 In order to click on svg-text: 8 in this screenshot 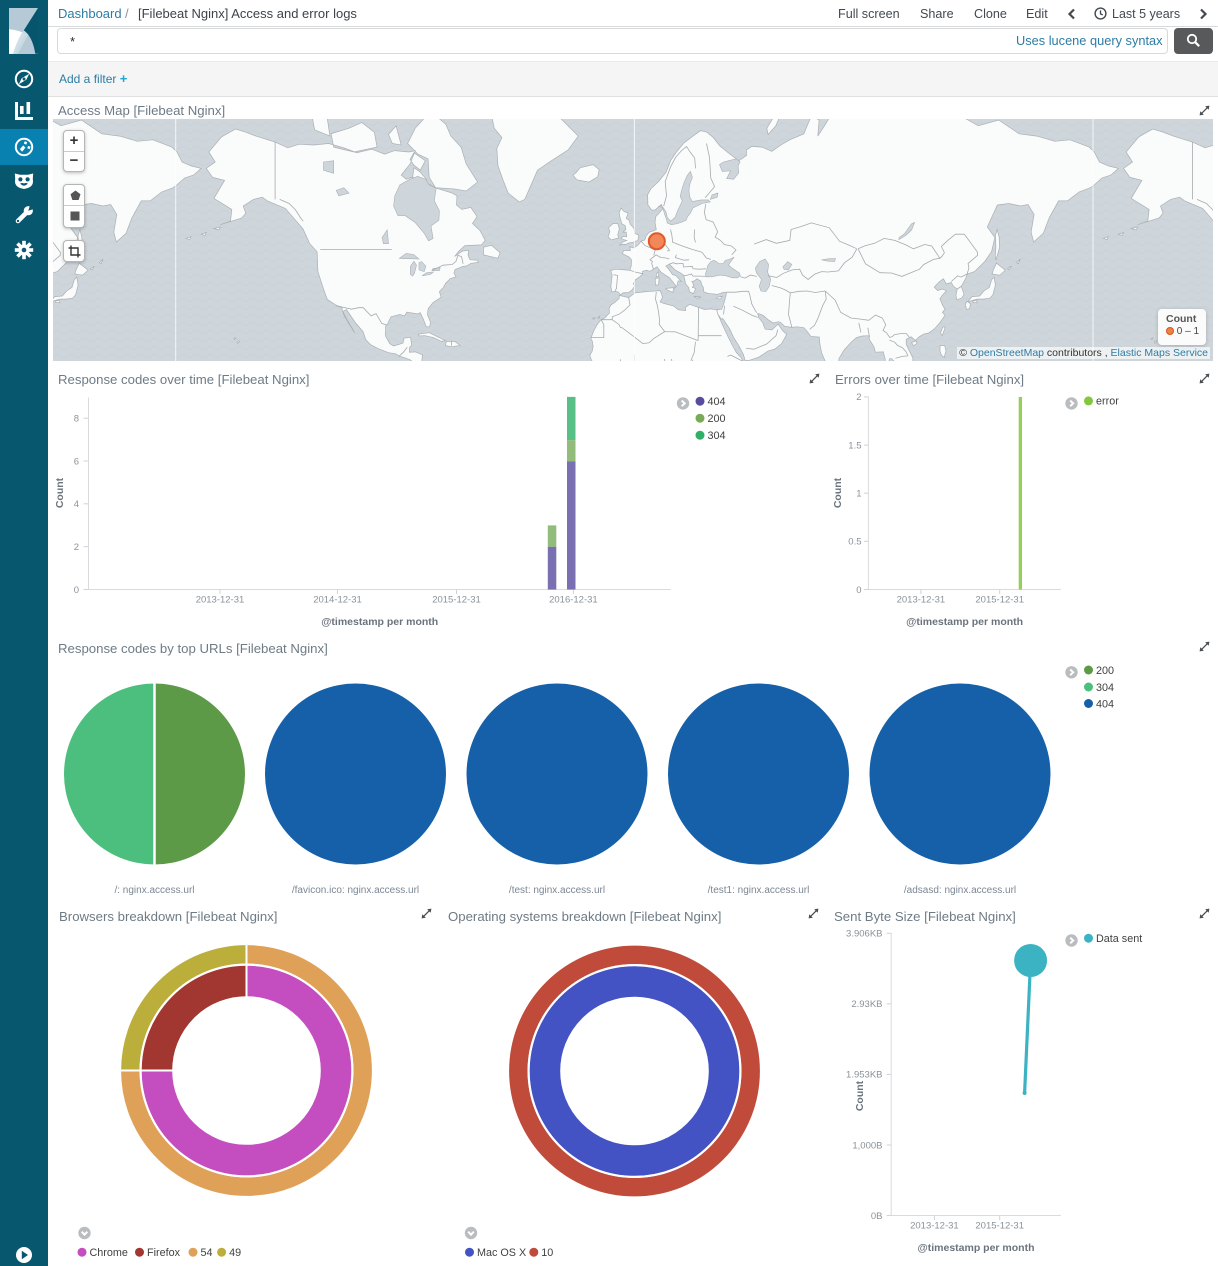, I will do `click(76, 419)`.